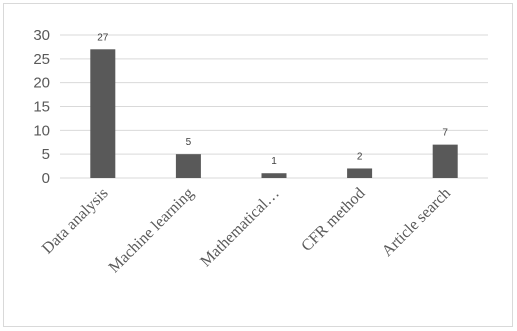  Describe the element at coordinates (46, 154) in the screenshot. I see `y-tick-label: 5` at that location.